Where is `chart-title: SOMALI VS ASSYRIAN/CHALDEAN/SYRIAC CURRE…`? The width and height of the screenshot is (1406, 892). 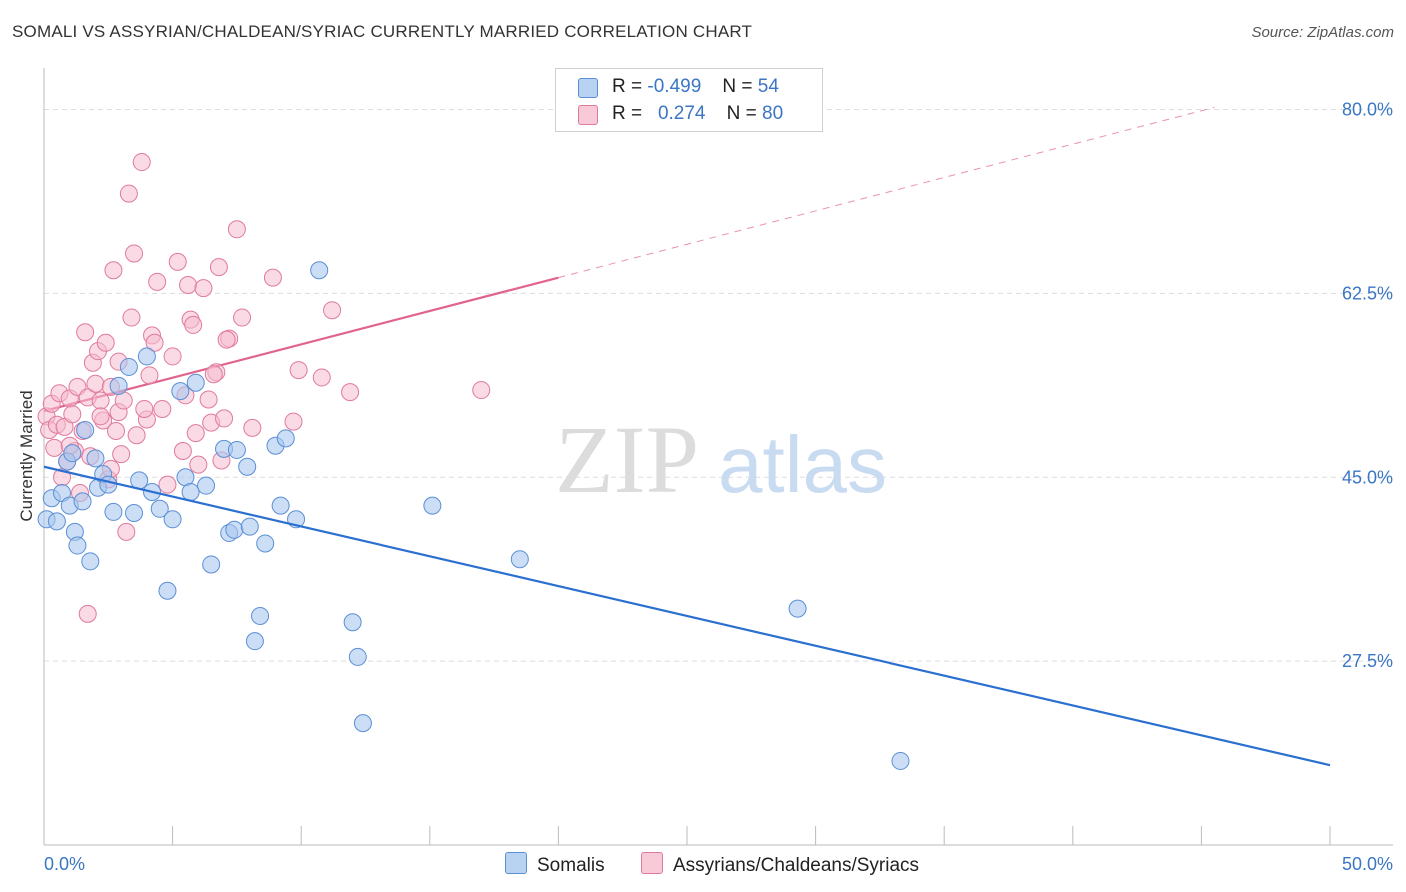 chart-title: SOMALI VS ASSYRIAN/CHALDEAN/SYRIAC CURRE… is located at coordinates (382, 31).